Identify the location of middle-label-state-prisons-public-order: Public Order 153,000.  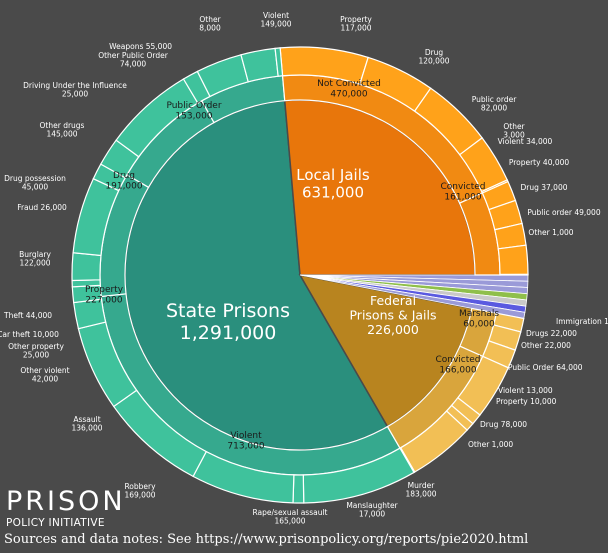
(193, 111).